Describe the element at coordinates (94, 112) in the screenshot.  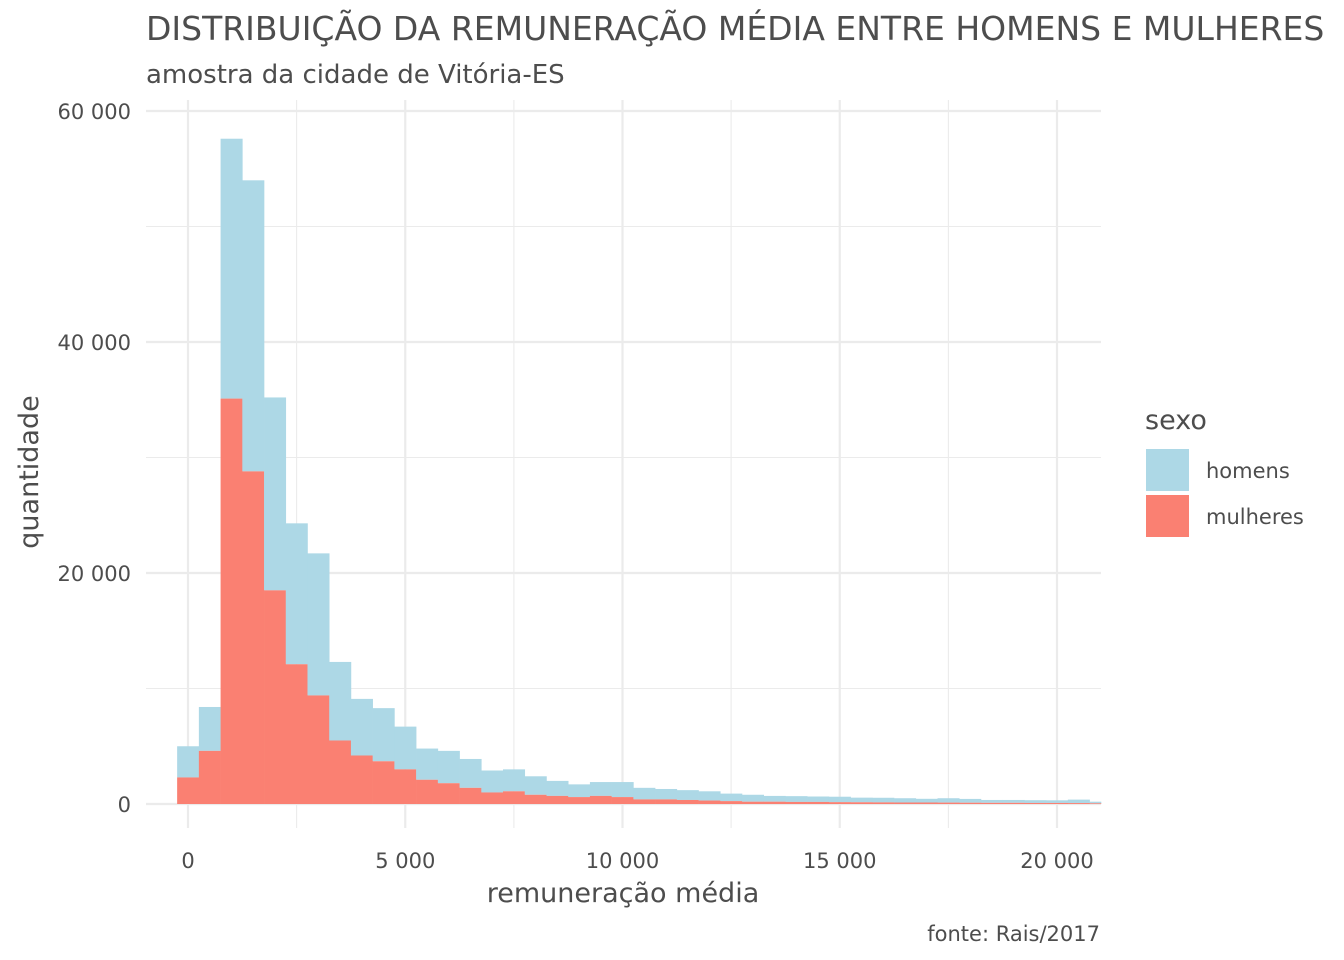
I see `y-tick-label: 60 000` at that location.